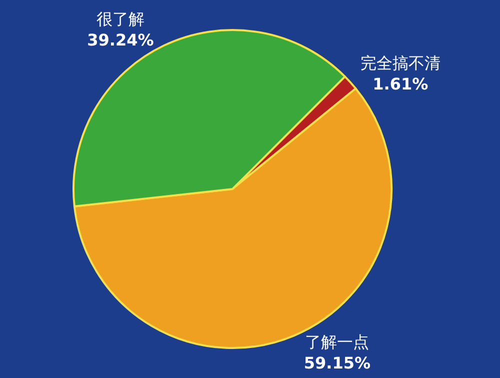 This screenshot has width=500, height=378. I want to click on data-label: 1.61%, so click(400, 84).